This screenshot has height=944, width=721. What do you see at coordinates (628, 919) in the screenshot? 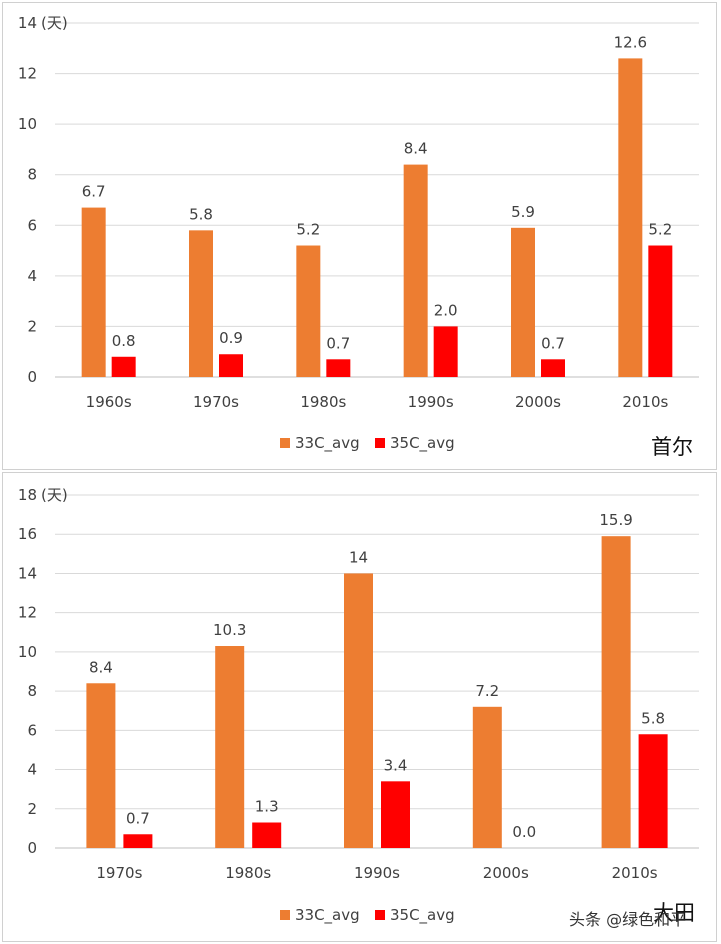
I see `watermark: 头条 @绿色和平` at bounding box center [628, 919].